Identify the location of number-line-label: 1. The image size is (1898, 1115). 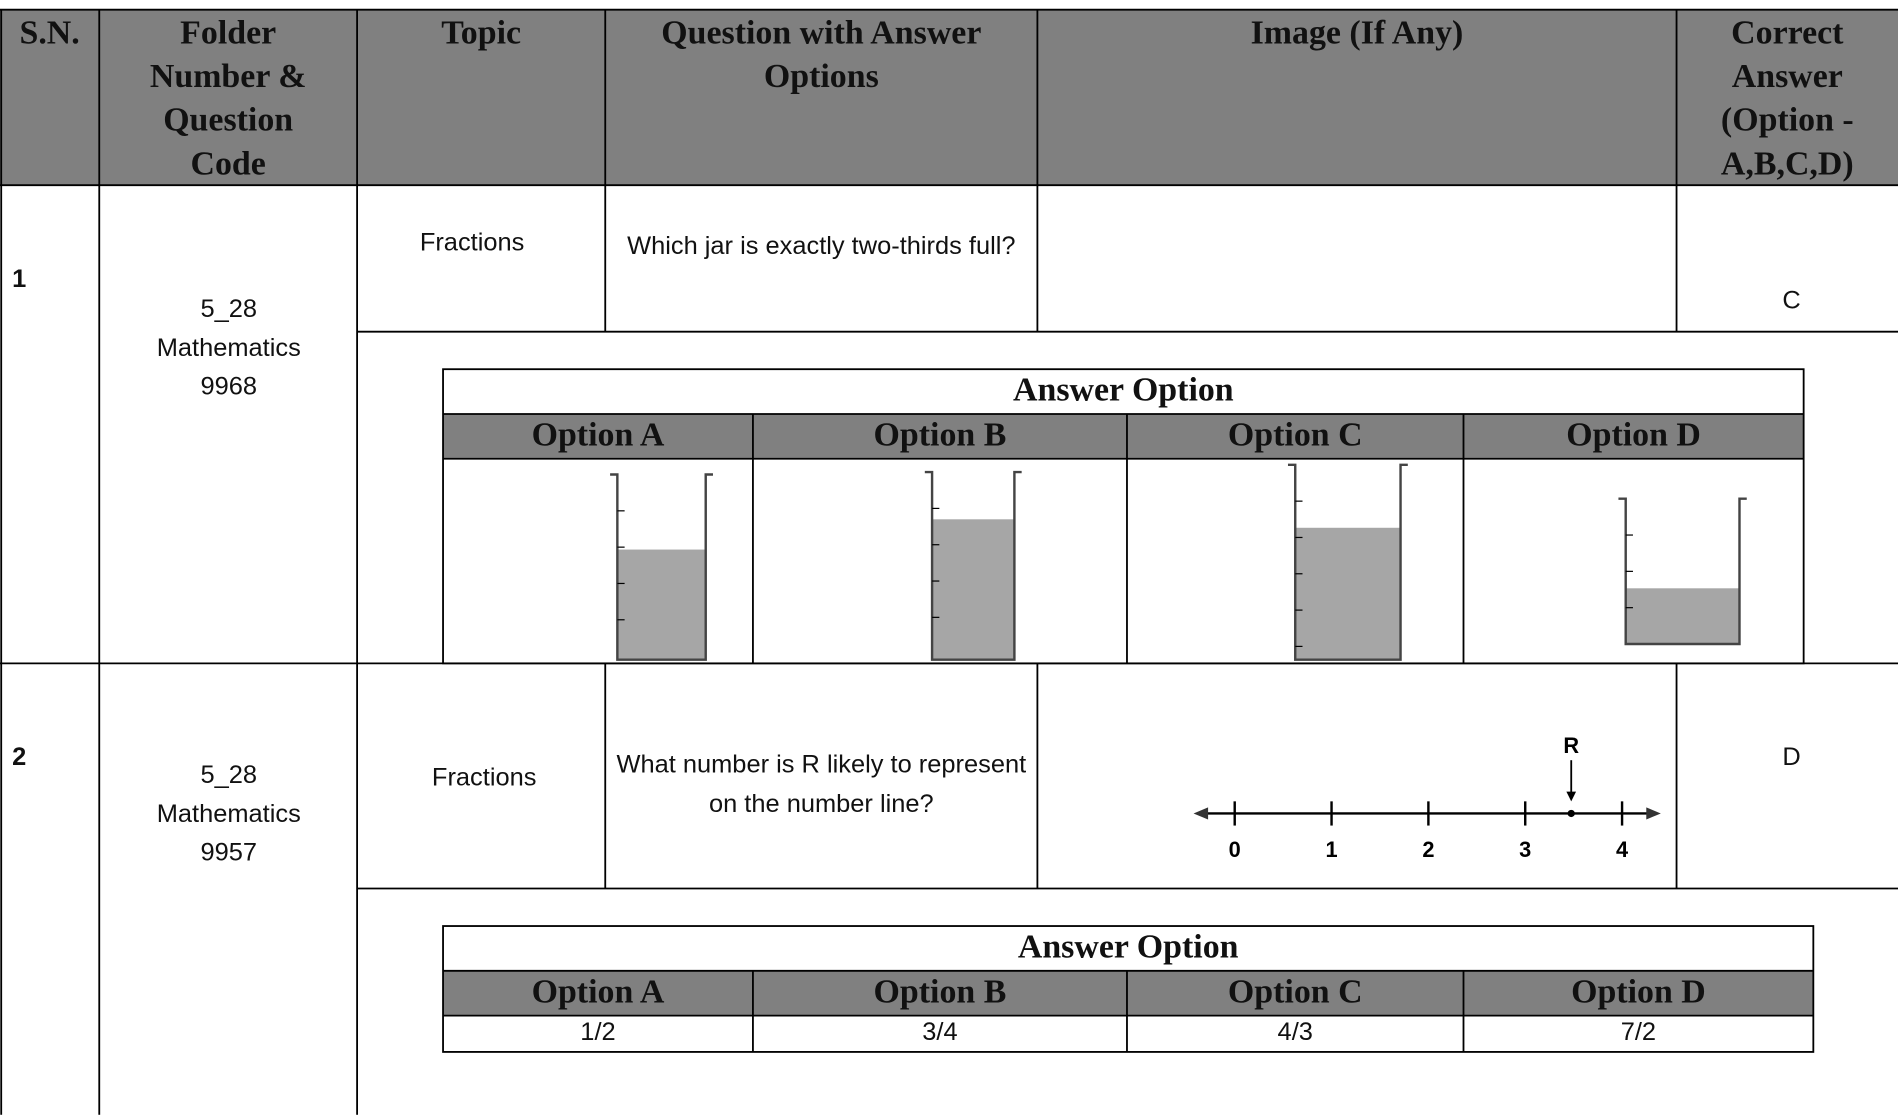
(1331, 849).